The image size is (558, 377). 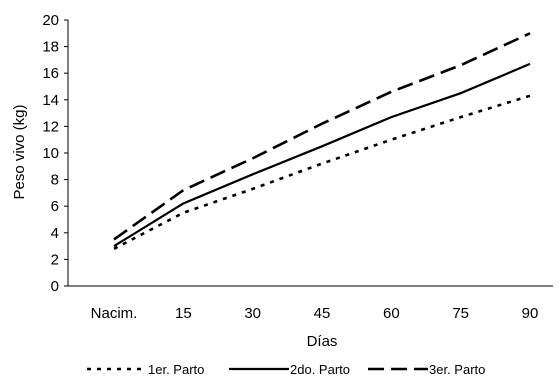 I want to click on y-tick-label: 14, so click(x=50, y=100).